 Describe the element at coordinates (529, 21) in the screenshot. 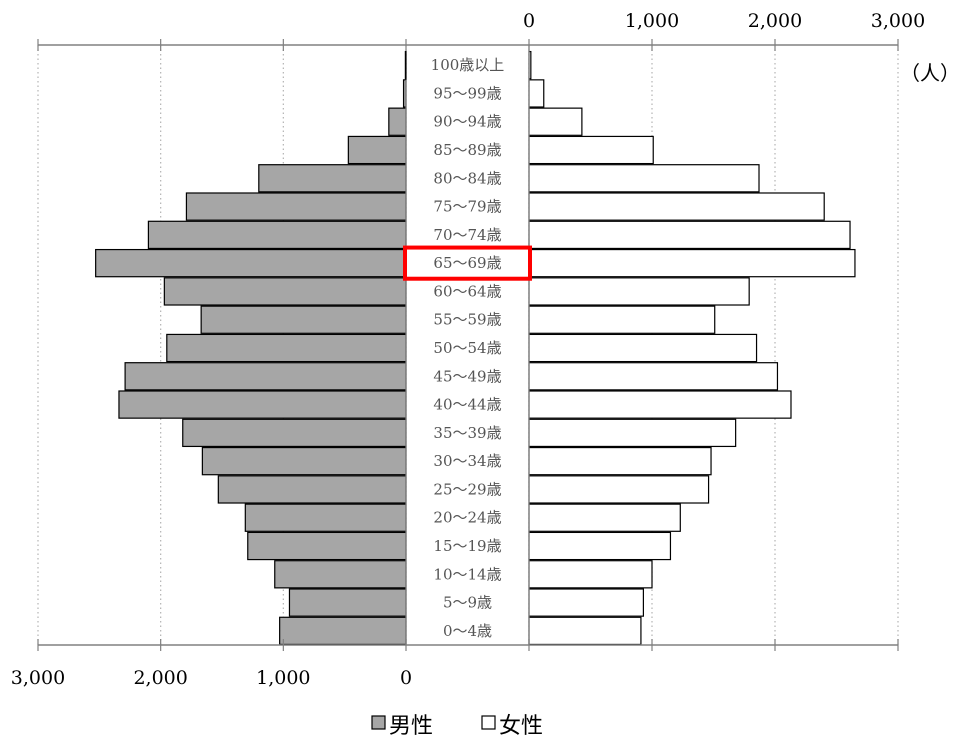

I see `top-axis-tick-label: 0` at that location.